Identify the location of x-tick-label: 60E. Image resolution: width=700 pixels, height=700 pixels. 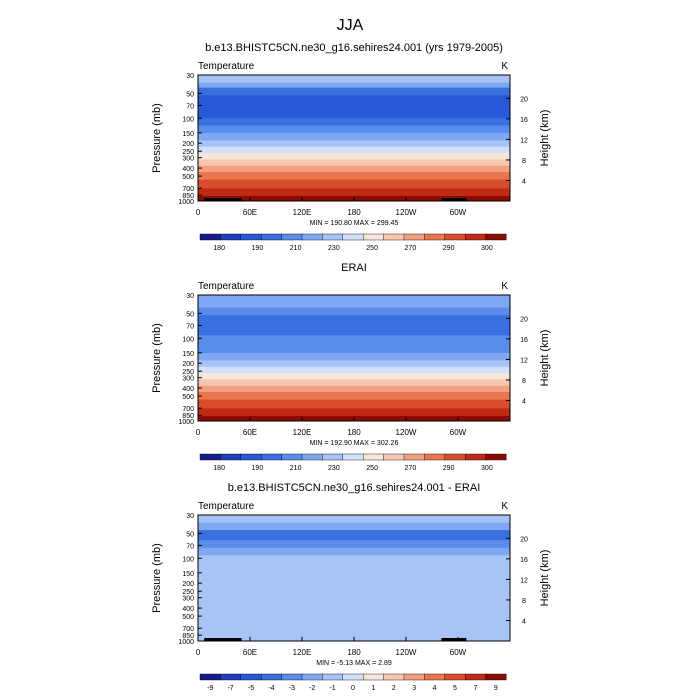
(250, 432).